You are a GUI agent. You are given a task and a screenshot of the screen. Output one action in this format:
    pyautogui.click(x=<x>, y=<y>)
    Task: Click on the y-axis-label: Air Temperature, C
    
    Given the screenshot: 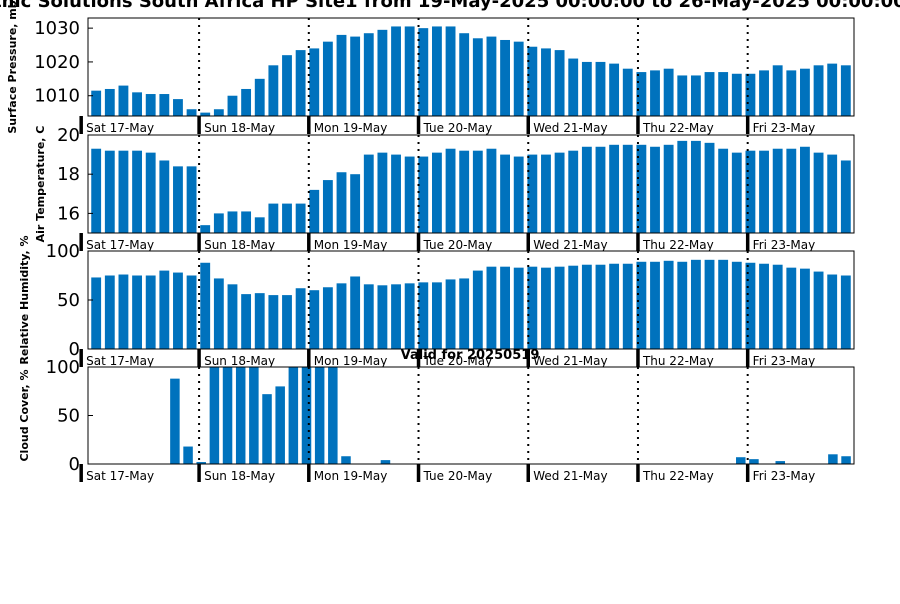 What is the action you would take?
    pyautogui.click(x=40, y=184)
    